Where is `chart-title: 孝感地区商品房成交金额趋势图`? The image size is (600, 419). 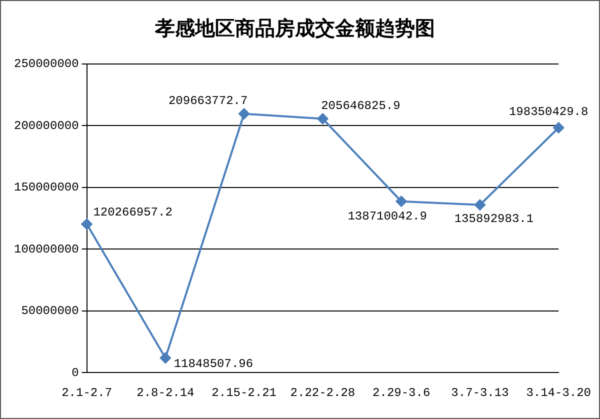 chart-title: 孝感地区商品房成交金额趋势图 is located at coordinates (294, 28).